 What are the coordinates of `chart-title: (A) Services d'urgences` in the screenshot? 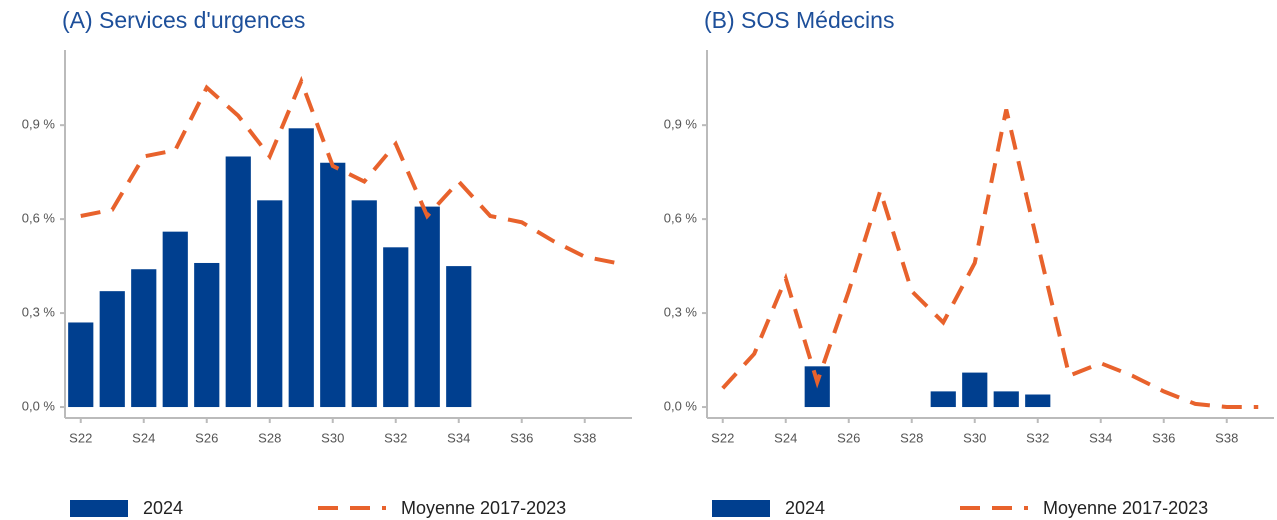 It's located at (183, 20).